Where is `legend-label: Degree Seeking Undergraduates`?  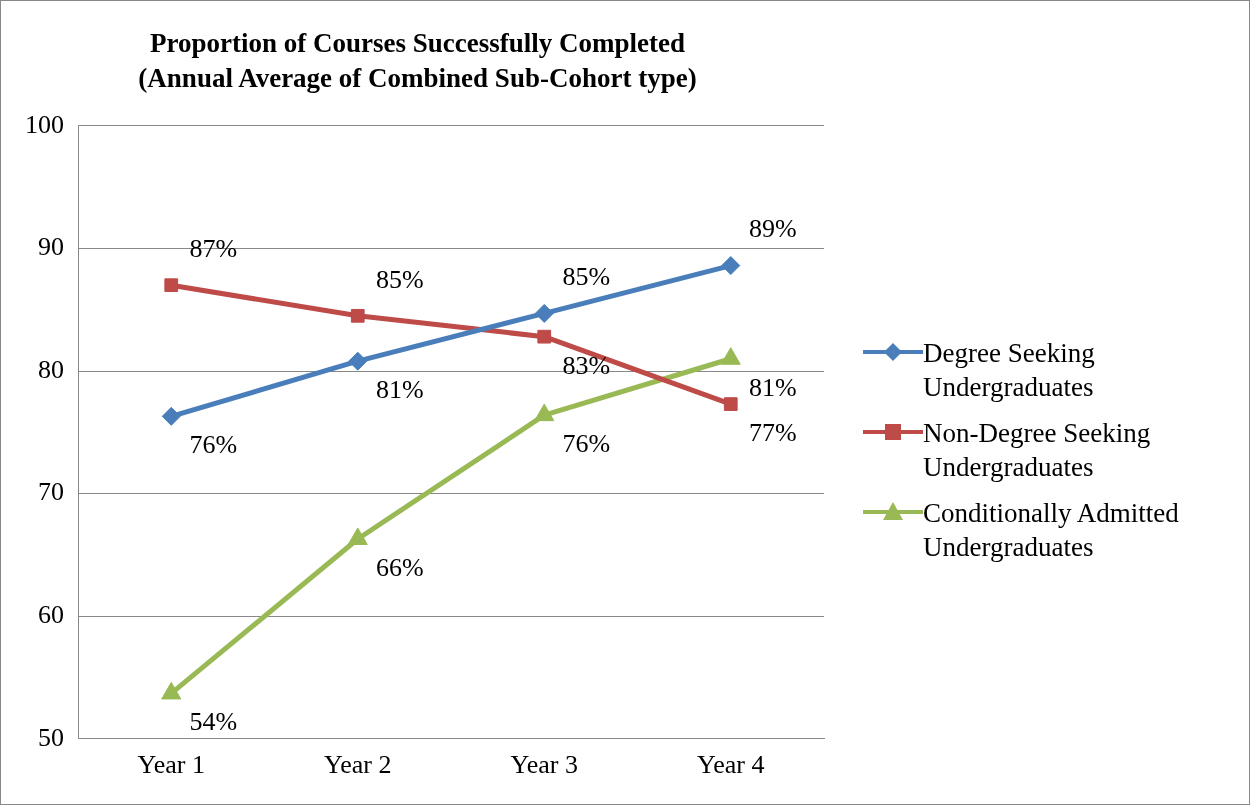 legend-label: Degree Seeking Undergraduates is located at coordinates (1009, 370).